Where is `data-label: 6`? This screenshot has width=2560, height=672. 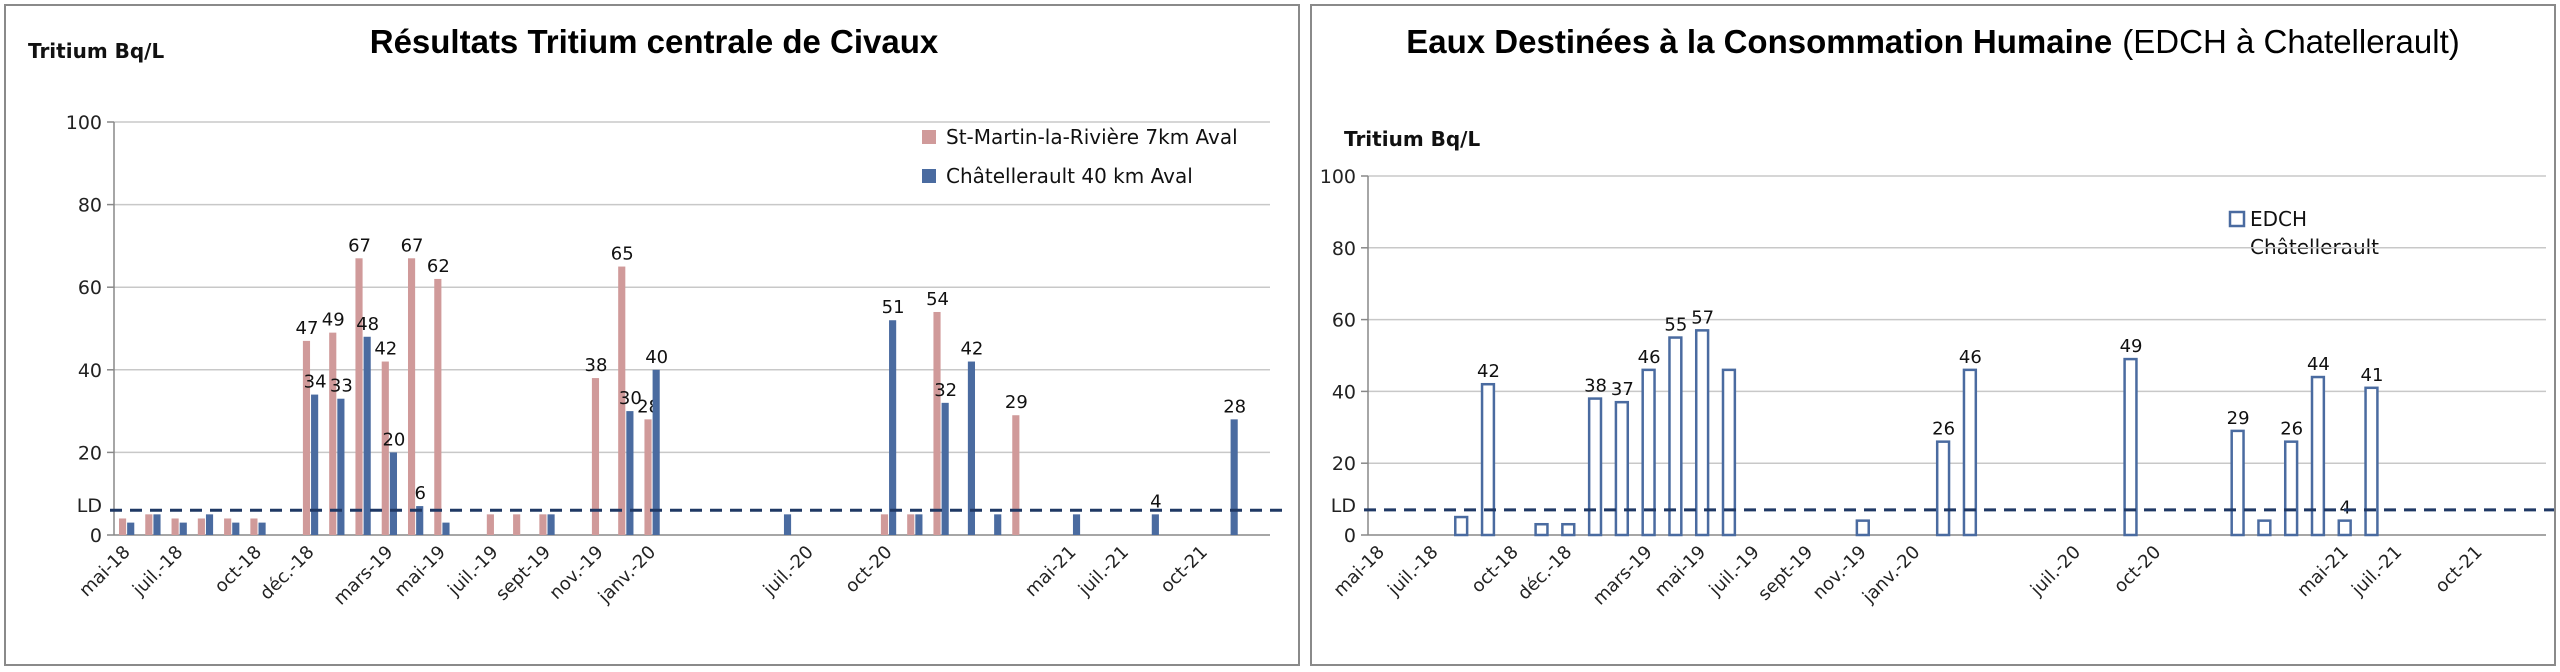 data-label: 6 is located at coordinates (419, 493).